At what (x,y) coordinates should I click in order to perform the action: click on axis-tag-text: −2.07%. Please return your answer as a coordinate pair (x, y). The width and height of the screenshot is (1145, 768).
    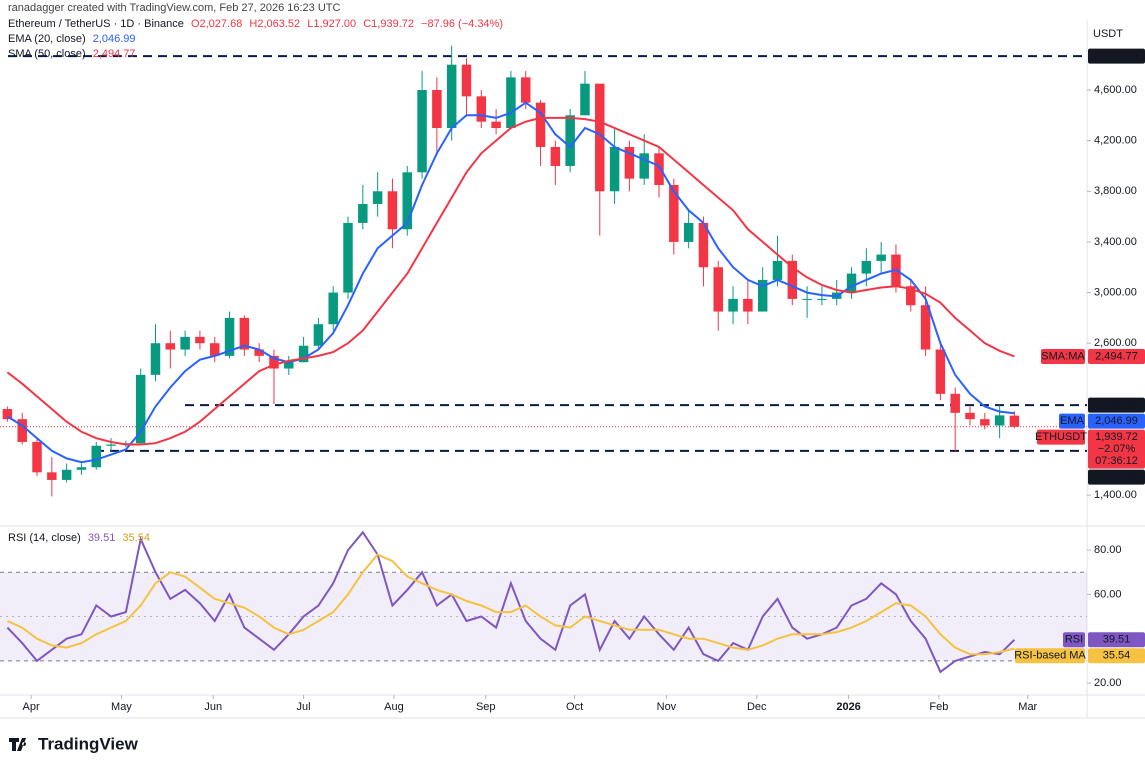
    Looking at the image, I should click on (1117, 449).